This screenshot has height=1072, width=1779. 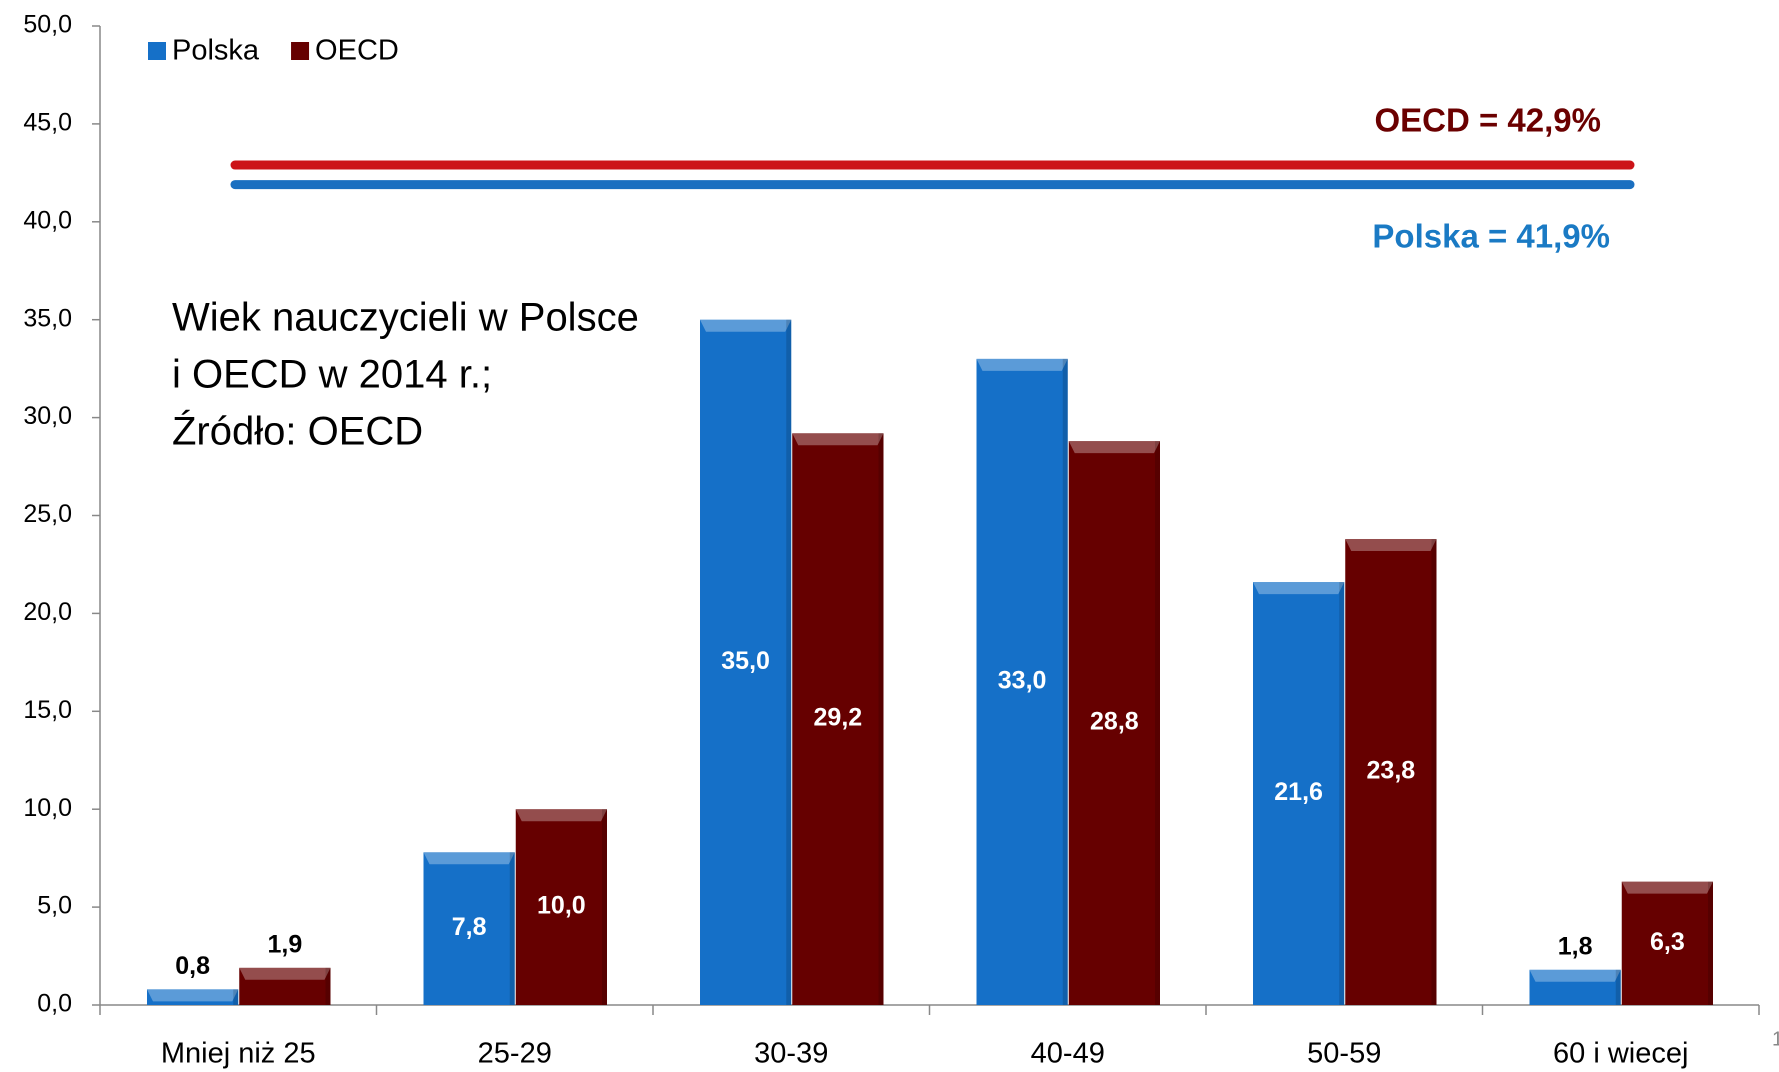 I want to click on y-tick-label: 50,0, so click(x=47, y=25).